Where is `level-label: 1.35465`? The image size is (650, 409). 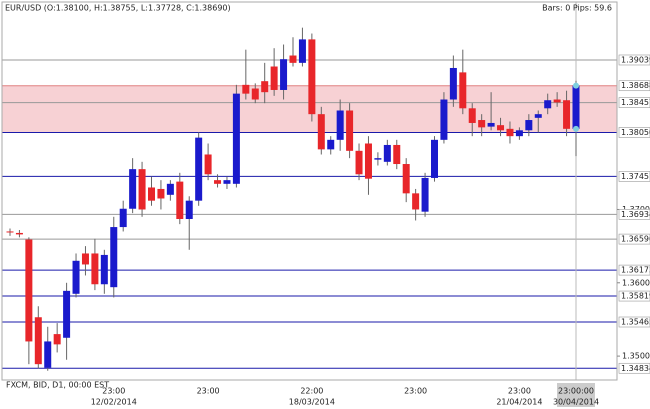
level-label: 1.35465 is located at coordinates (635, 322).